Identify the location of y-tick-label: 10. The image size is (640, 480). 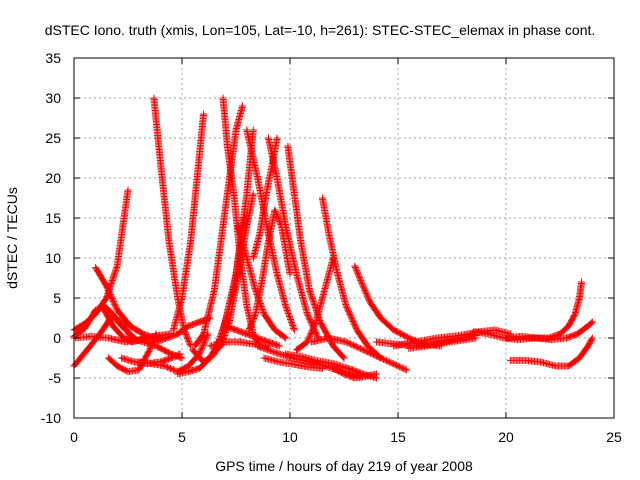
(53, 258).